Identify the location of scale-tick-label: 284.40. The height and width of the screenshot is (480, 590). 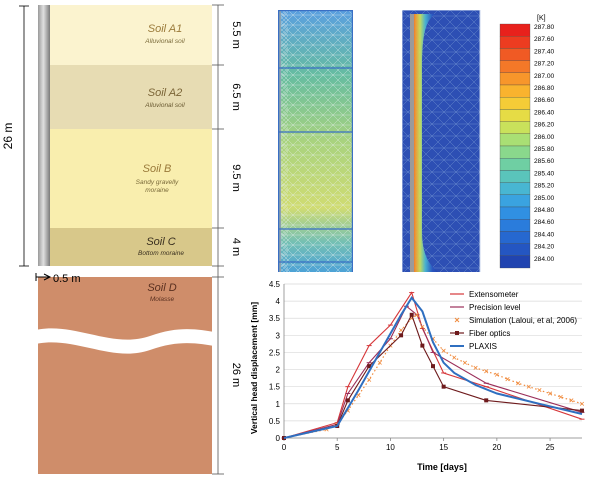
(544, 234).